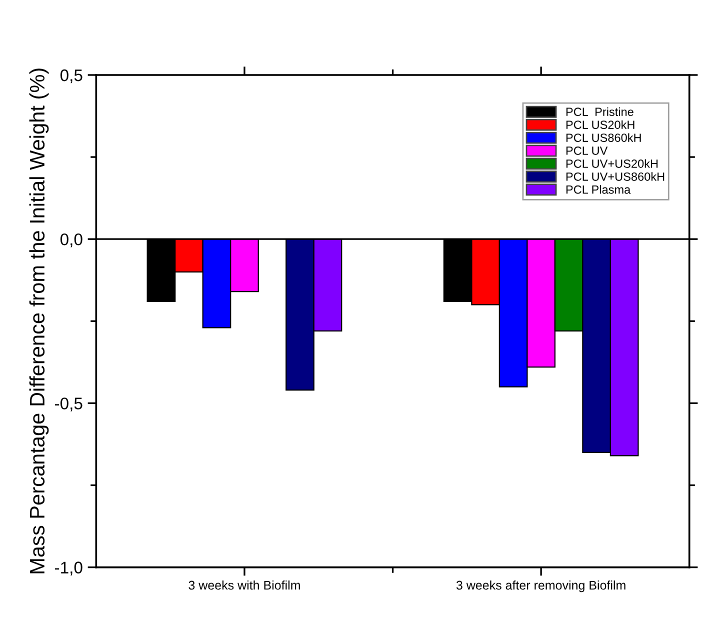 This screenshot has height=641, width=702. I want to click on legend-label: PCL Plasma, so click(598, 189).